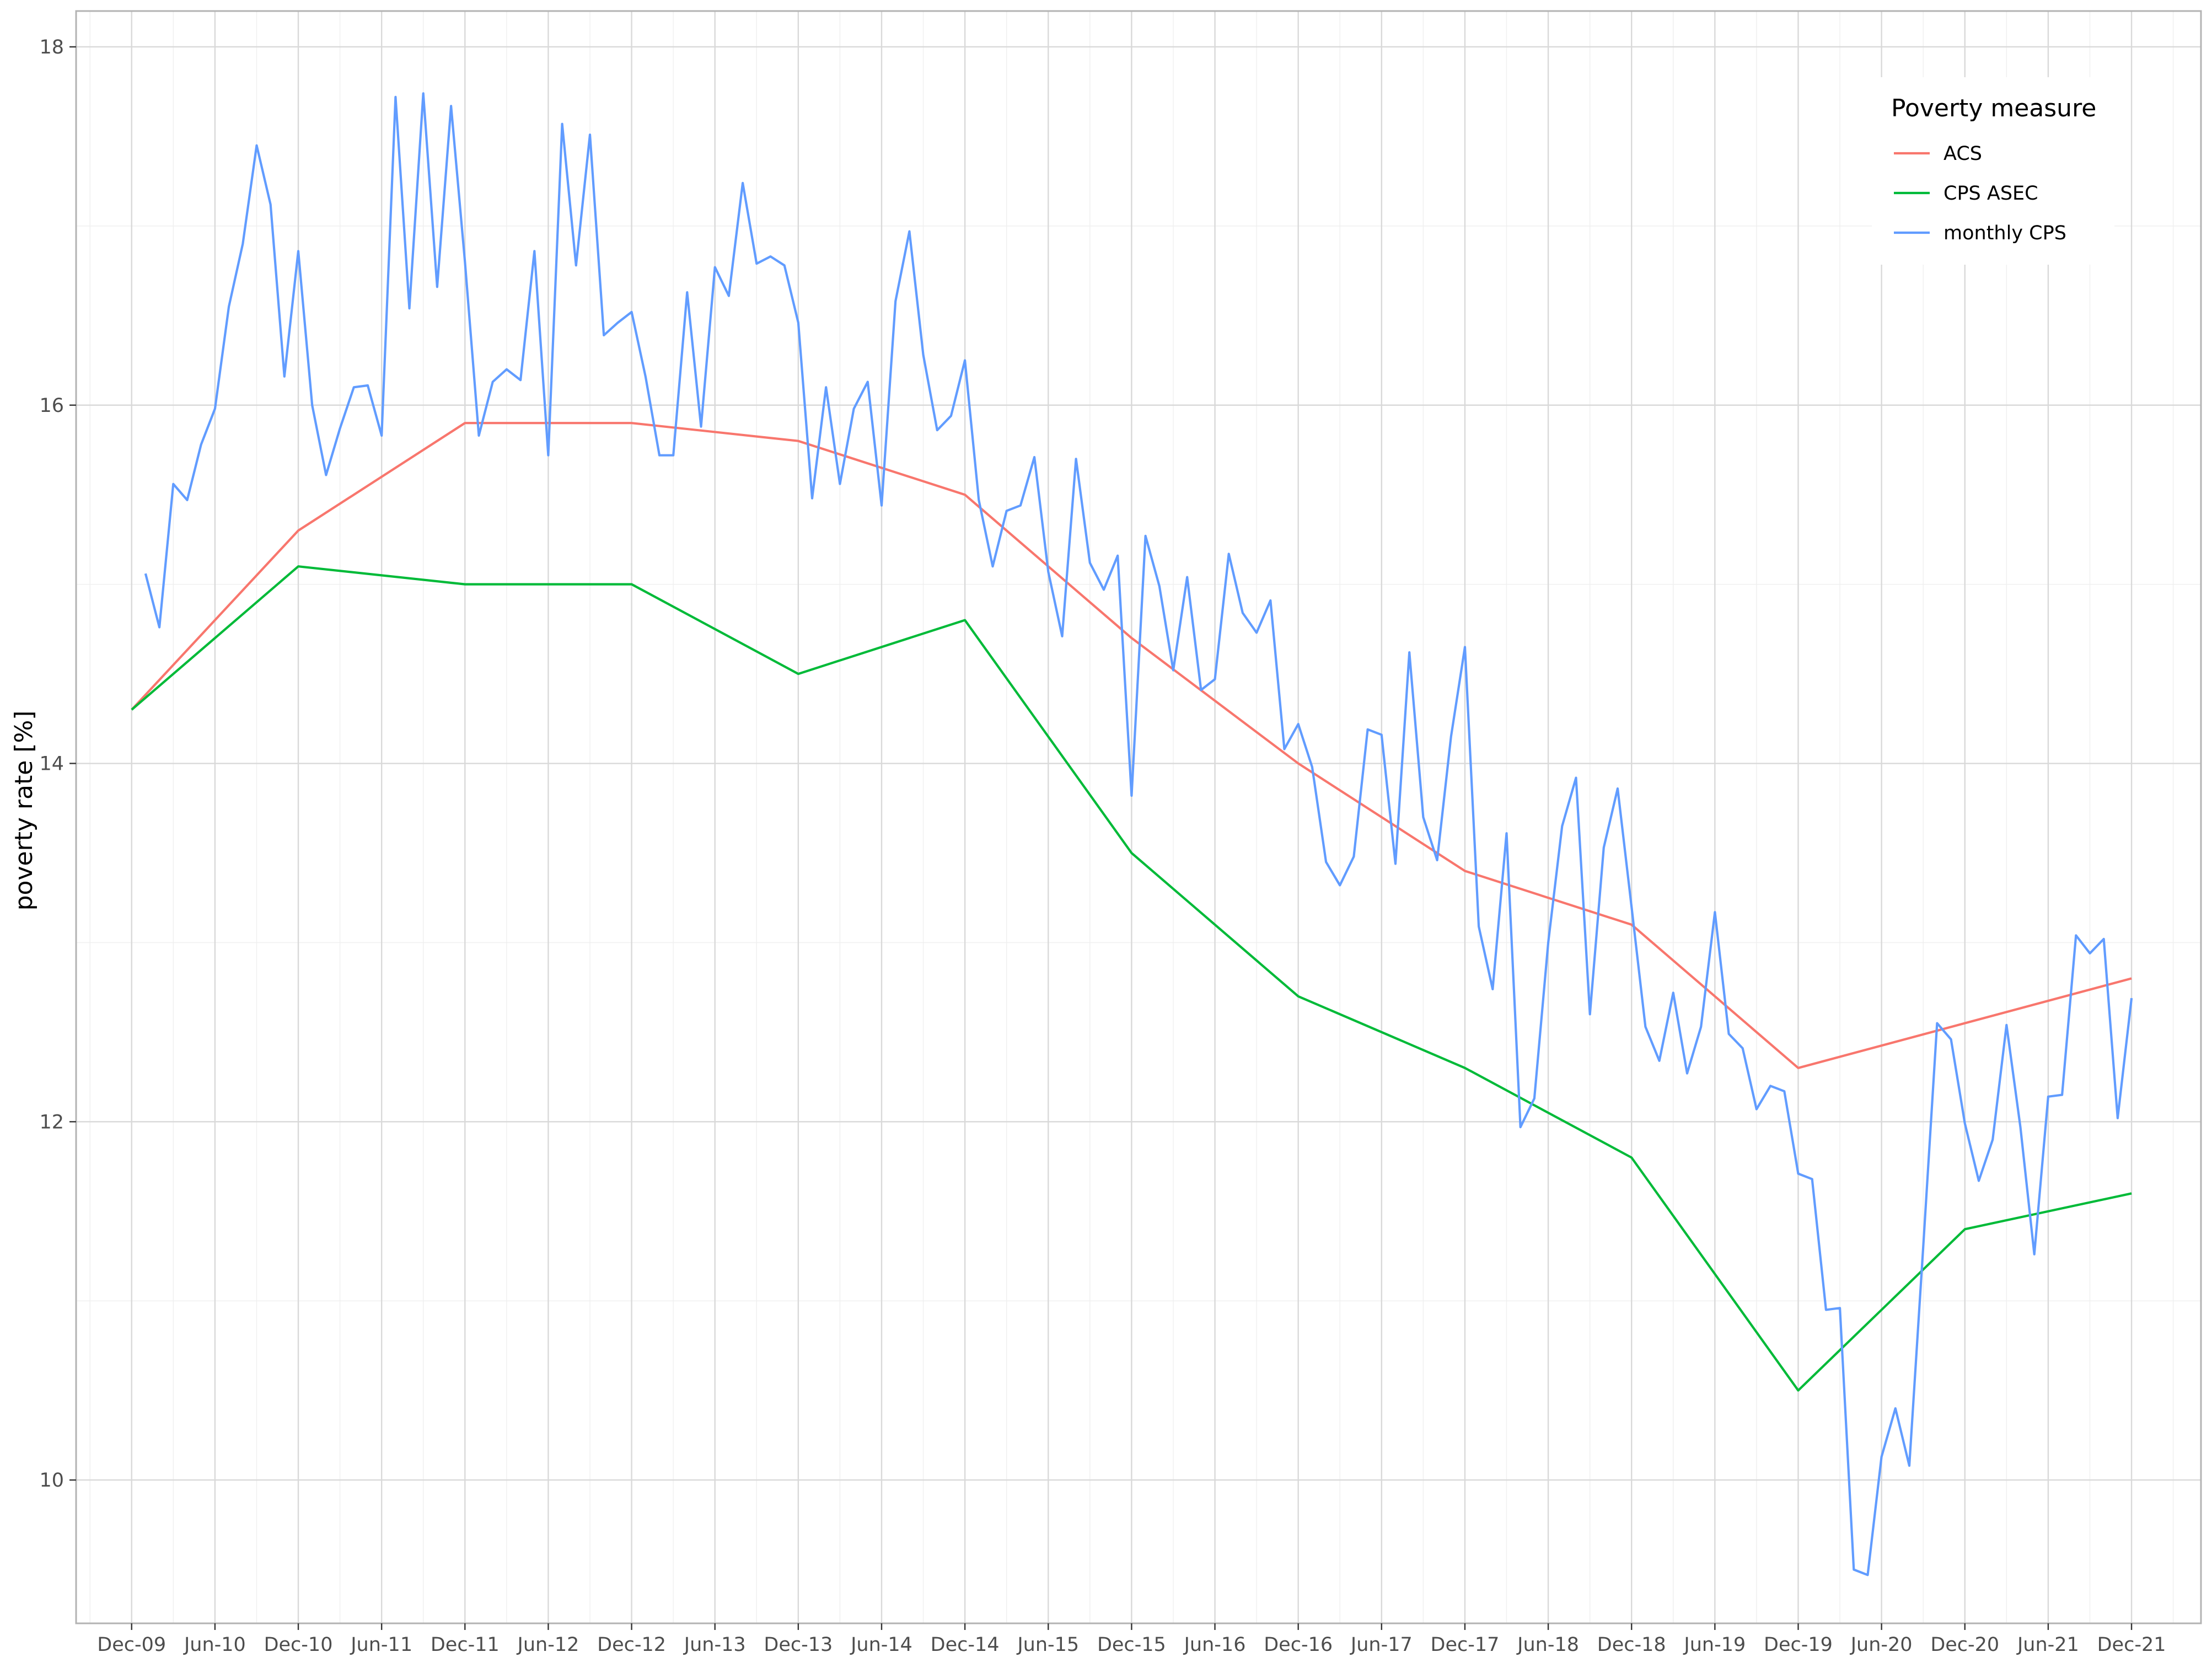 Image resolution: width=2212 pixels, height=1668 pixels. I want to click on y-tick-label: 14, so click(51, 764).